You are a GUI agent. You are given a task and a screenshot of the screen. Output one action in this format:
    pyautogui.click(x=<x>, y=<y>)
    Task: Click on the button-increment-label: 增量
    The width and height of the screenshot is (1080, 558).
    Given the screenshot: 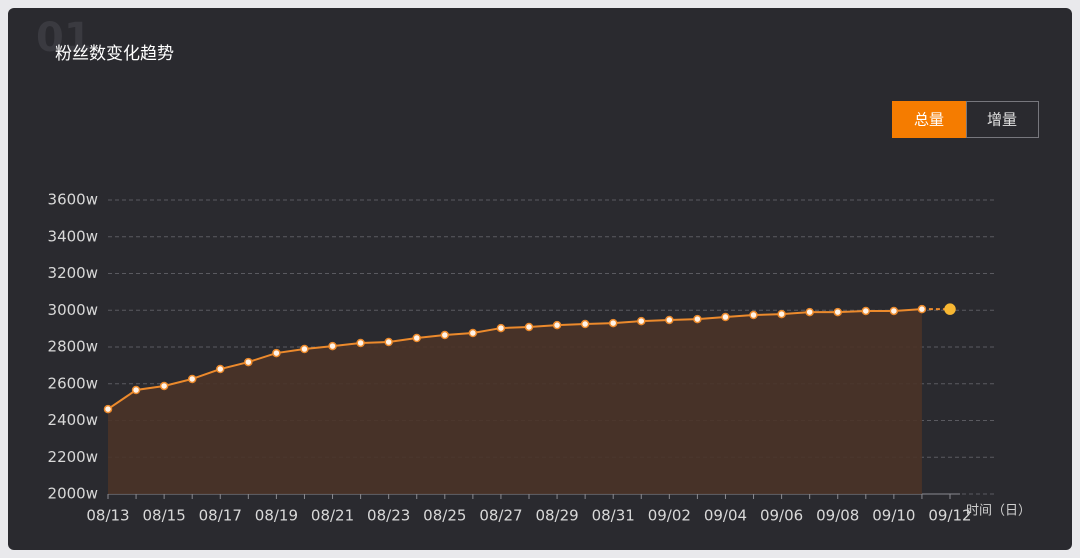 What is the action you would take?
    pyautogui.click(x=1002, y=120)
    